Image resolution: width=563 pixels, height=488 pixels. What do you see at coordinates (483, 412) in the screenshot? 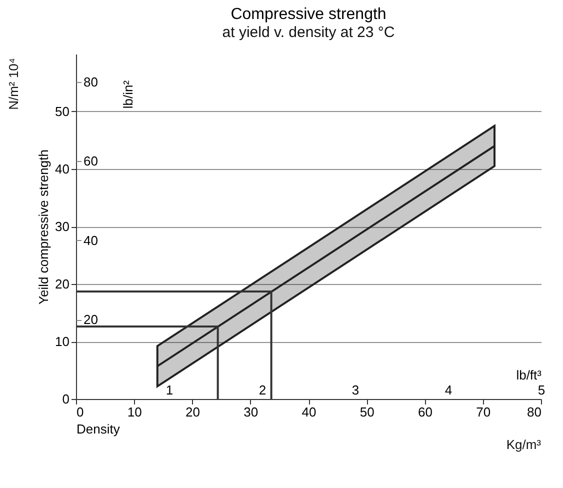
I see `x-tick-label: 70` at bounding box center [483, 412].